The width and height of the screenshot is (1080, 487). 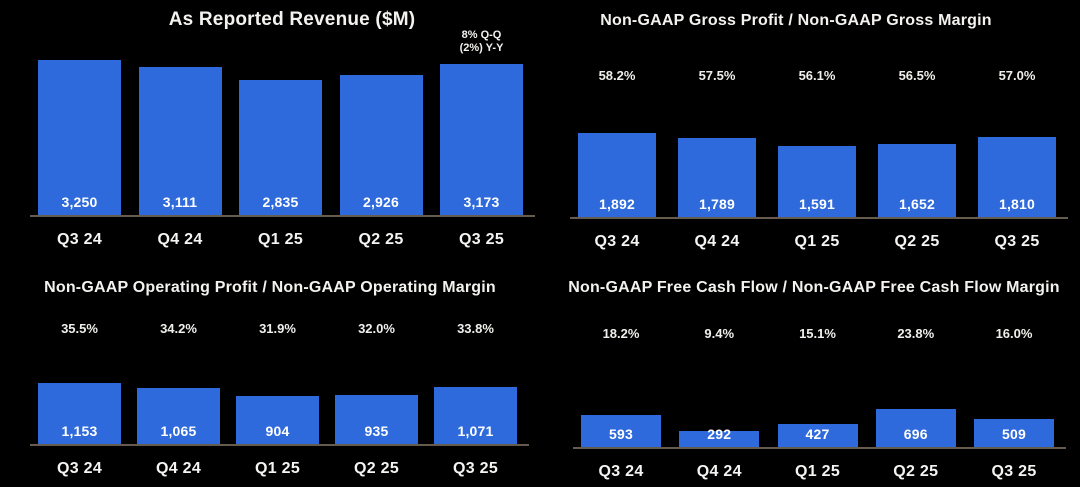 What do you see at coordinates (180, 202) in the screenshot?
I see `bar-value-label: 3,111` at bounding box center [180, 202].